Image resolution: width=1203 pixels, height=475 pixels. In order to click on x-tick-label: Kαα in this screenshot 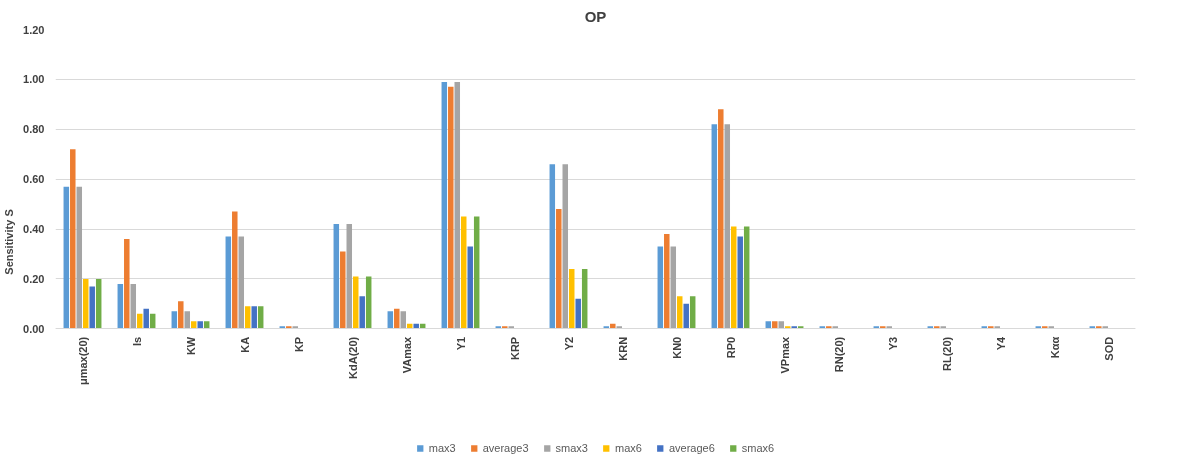, I will do `click(1054, 347)`.